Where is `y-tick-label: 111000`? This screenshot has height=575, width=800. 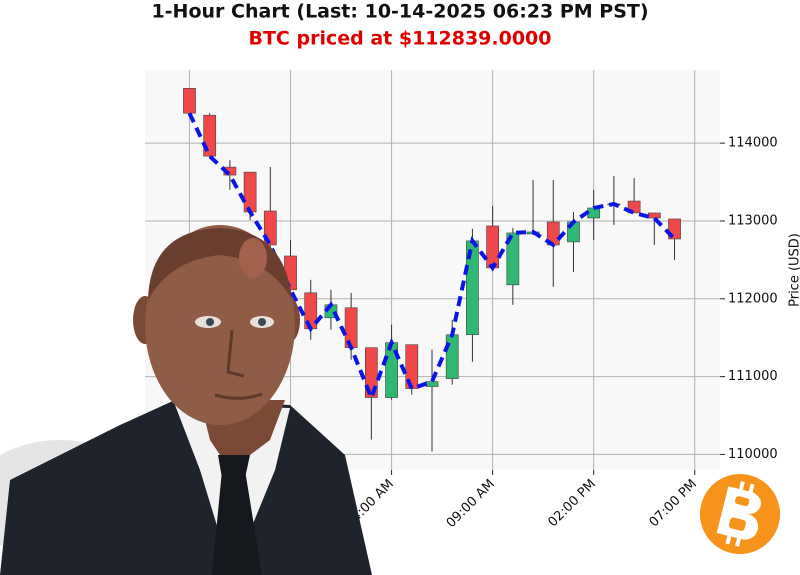
y-tick-label: 111000 is located at coordinates (753, 376).